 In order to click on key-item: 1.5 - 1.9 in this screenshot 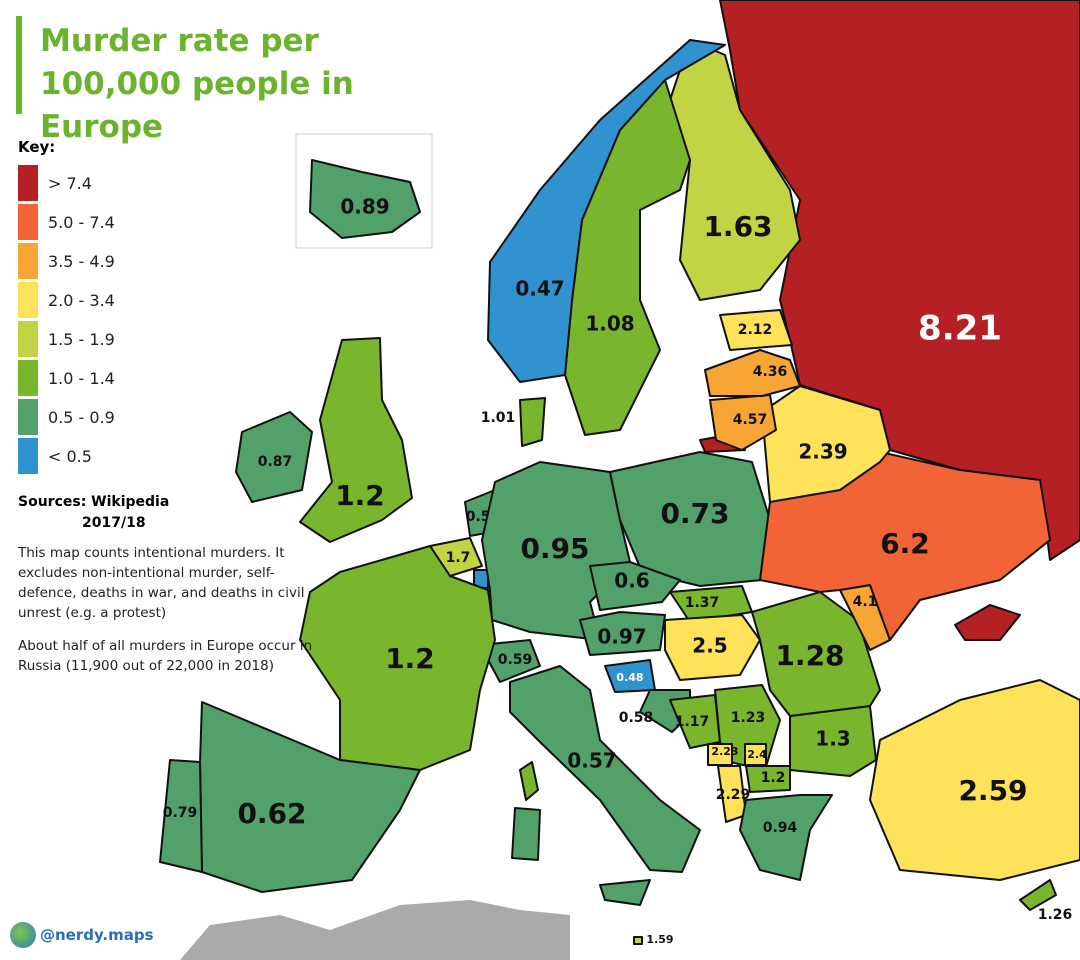, I will do `click(66, 339)`.